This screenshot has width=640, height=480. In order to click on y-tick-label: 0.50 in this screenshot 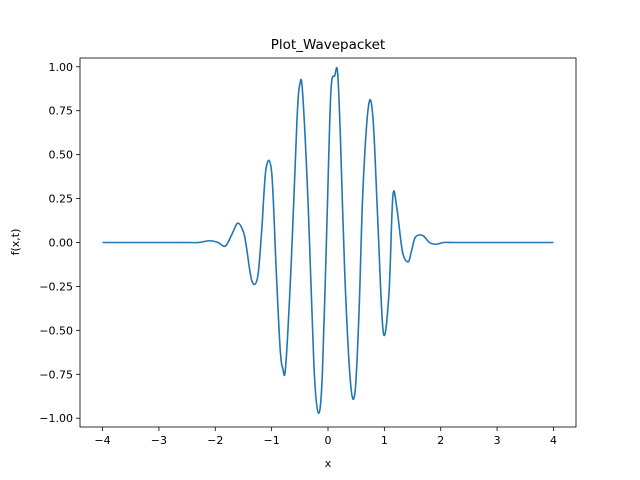, I will do `click(61, 155)`.